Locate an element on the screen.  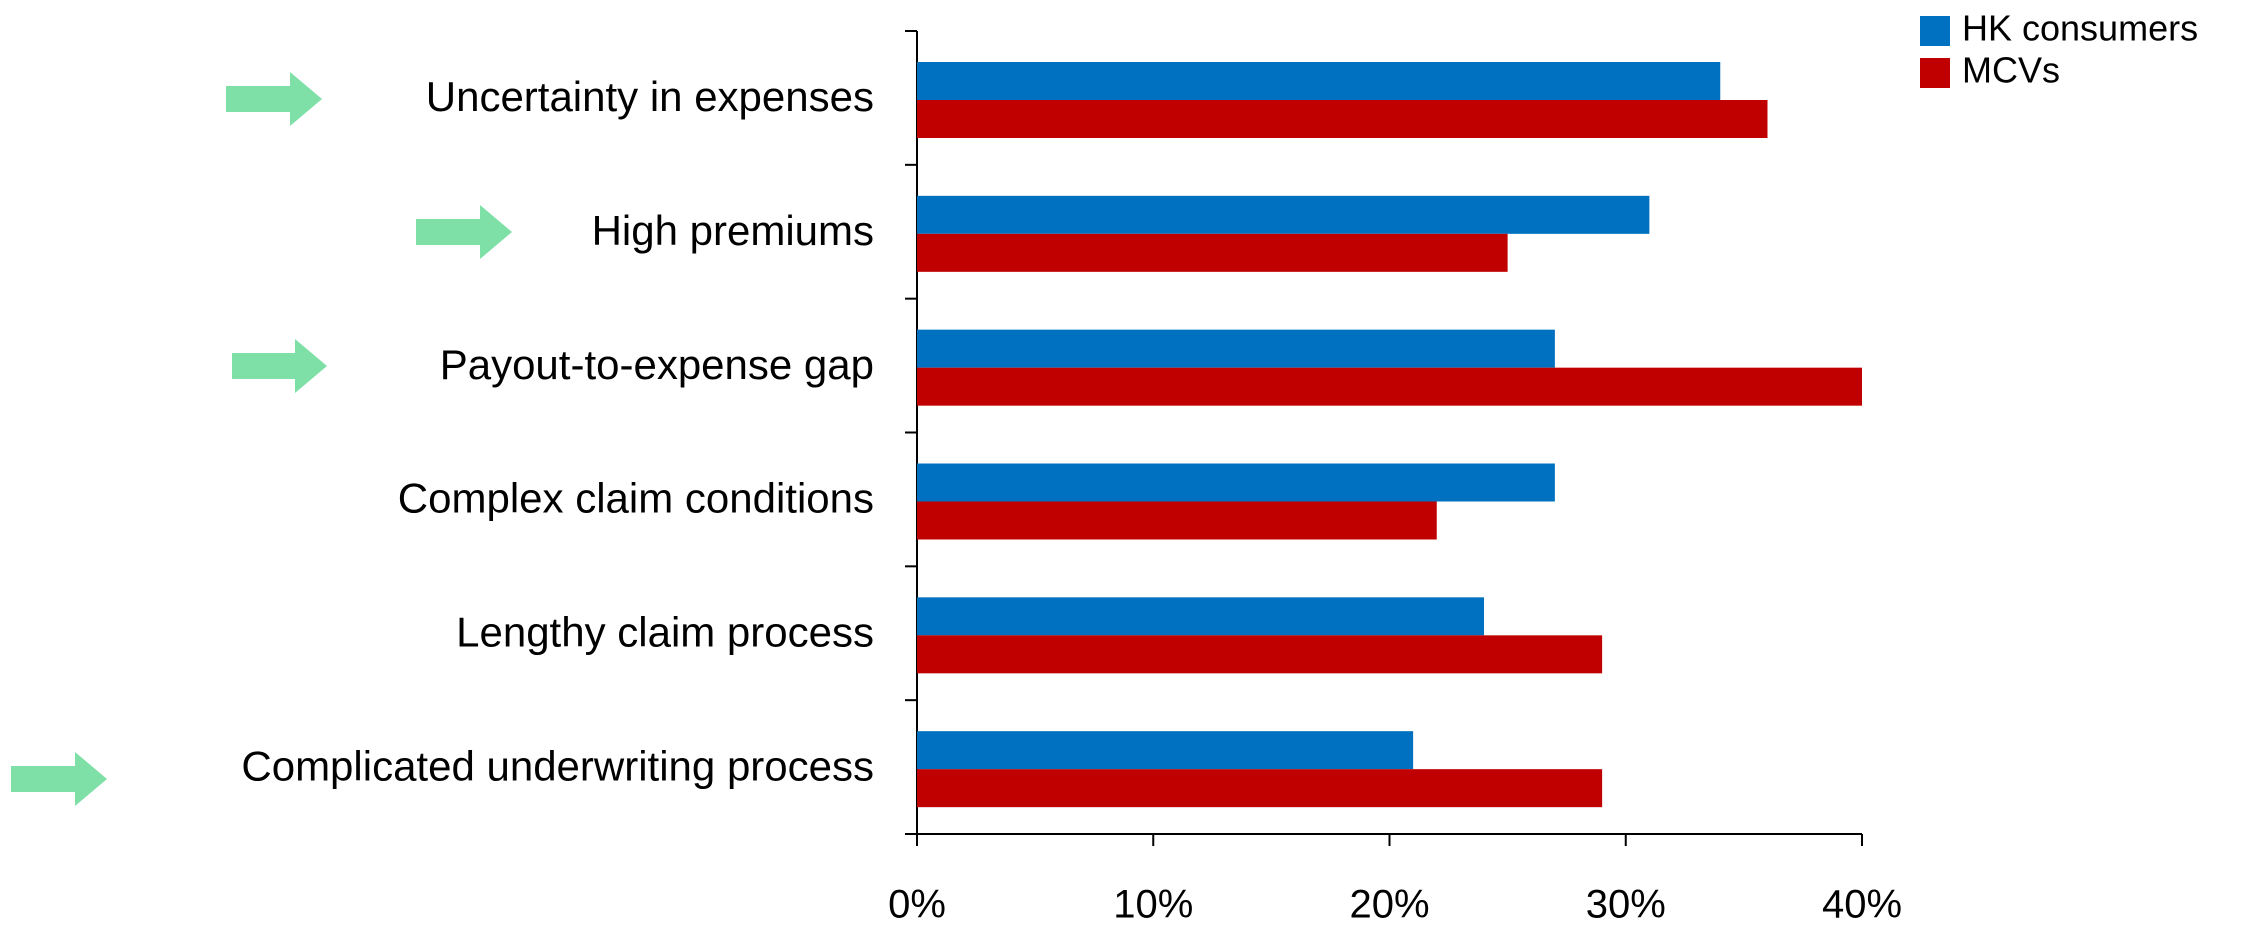
category-label: High premiums is located at coordinates (733, 230).